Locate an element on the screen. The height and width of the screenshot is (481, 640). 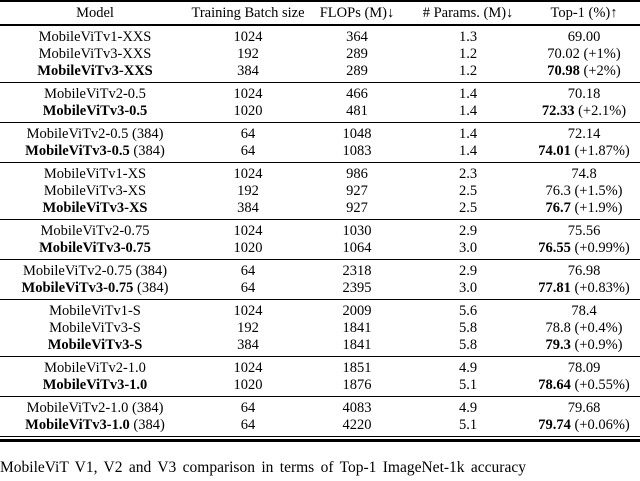
cell-params: 3.0 is located at coordinates (468, 287).